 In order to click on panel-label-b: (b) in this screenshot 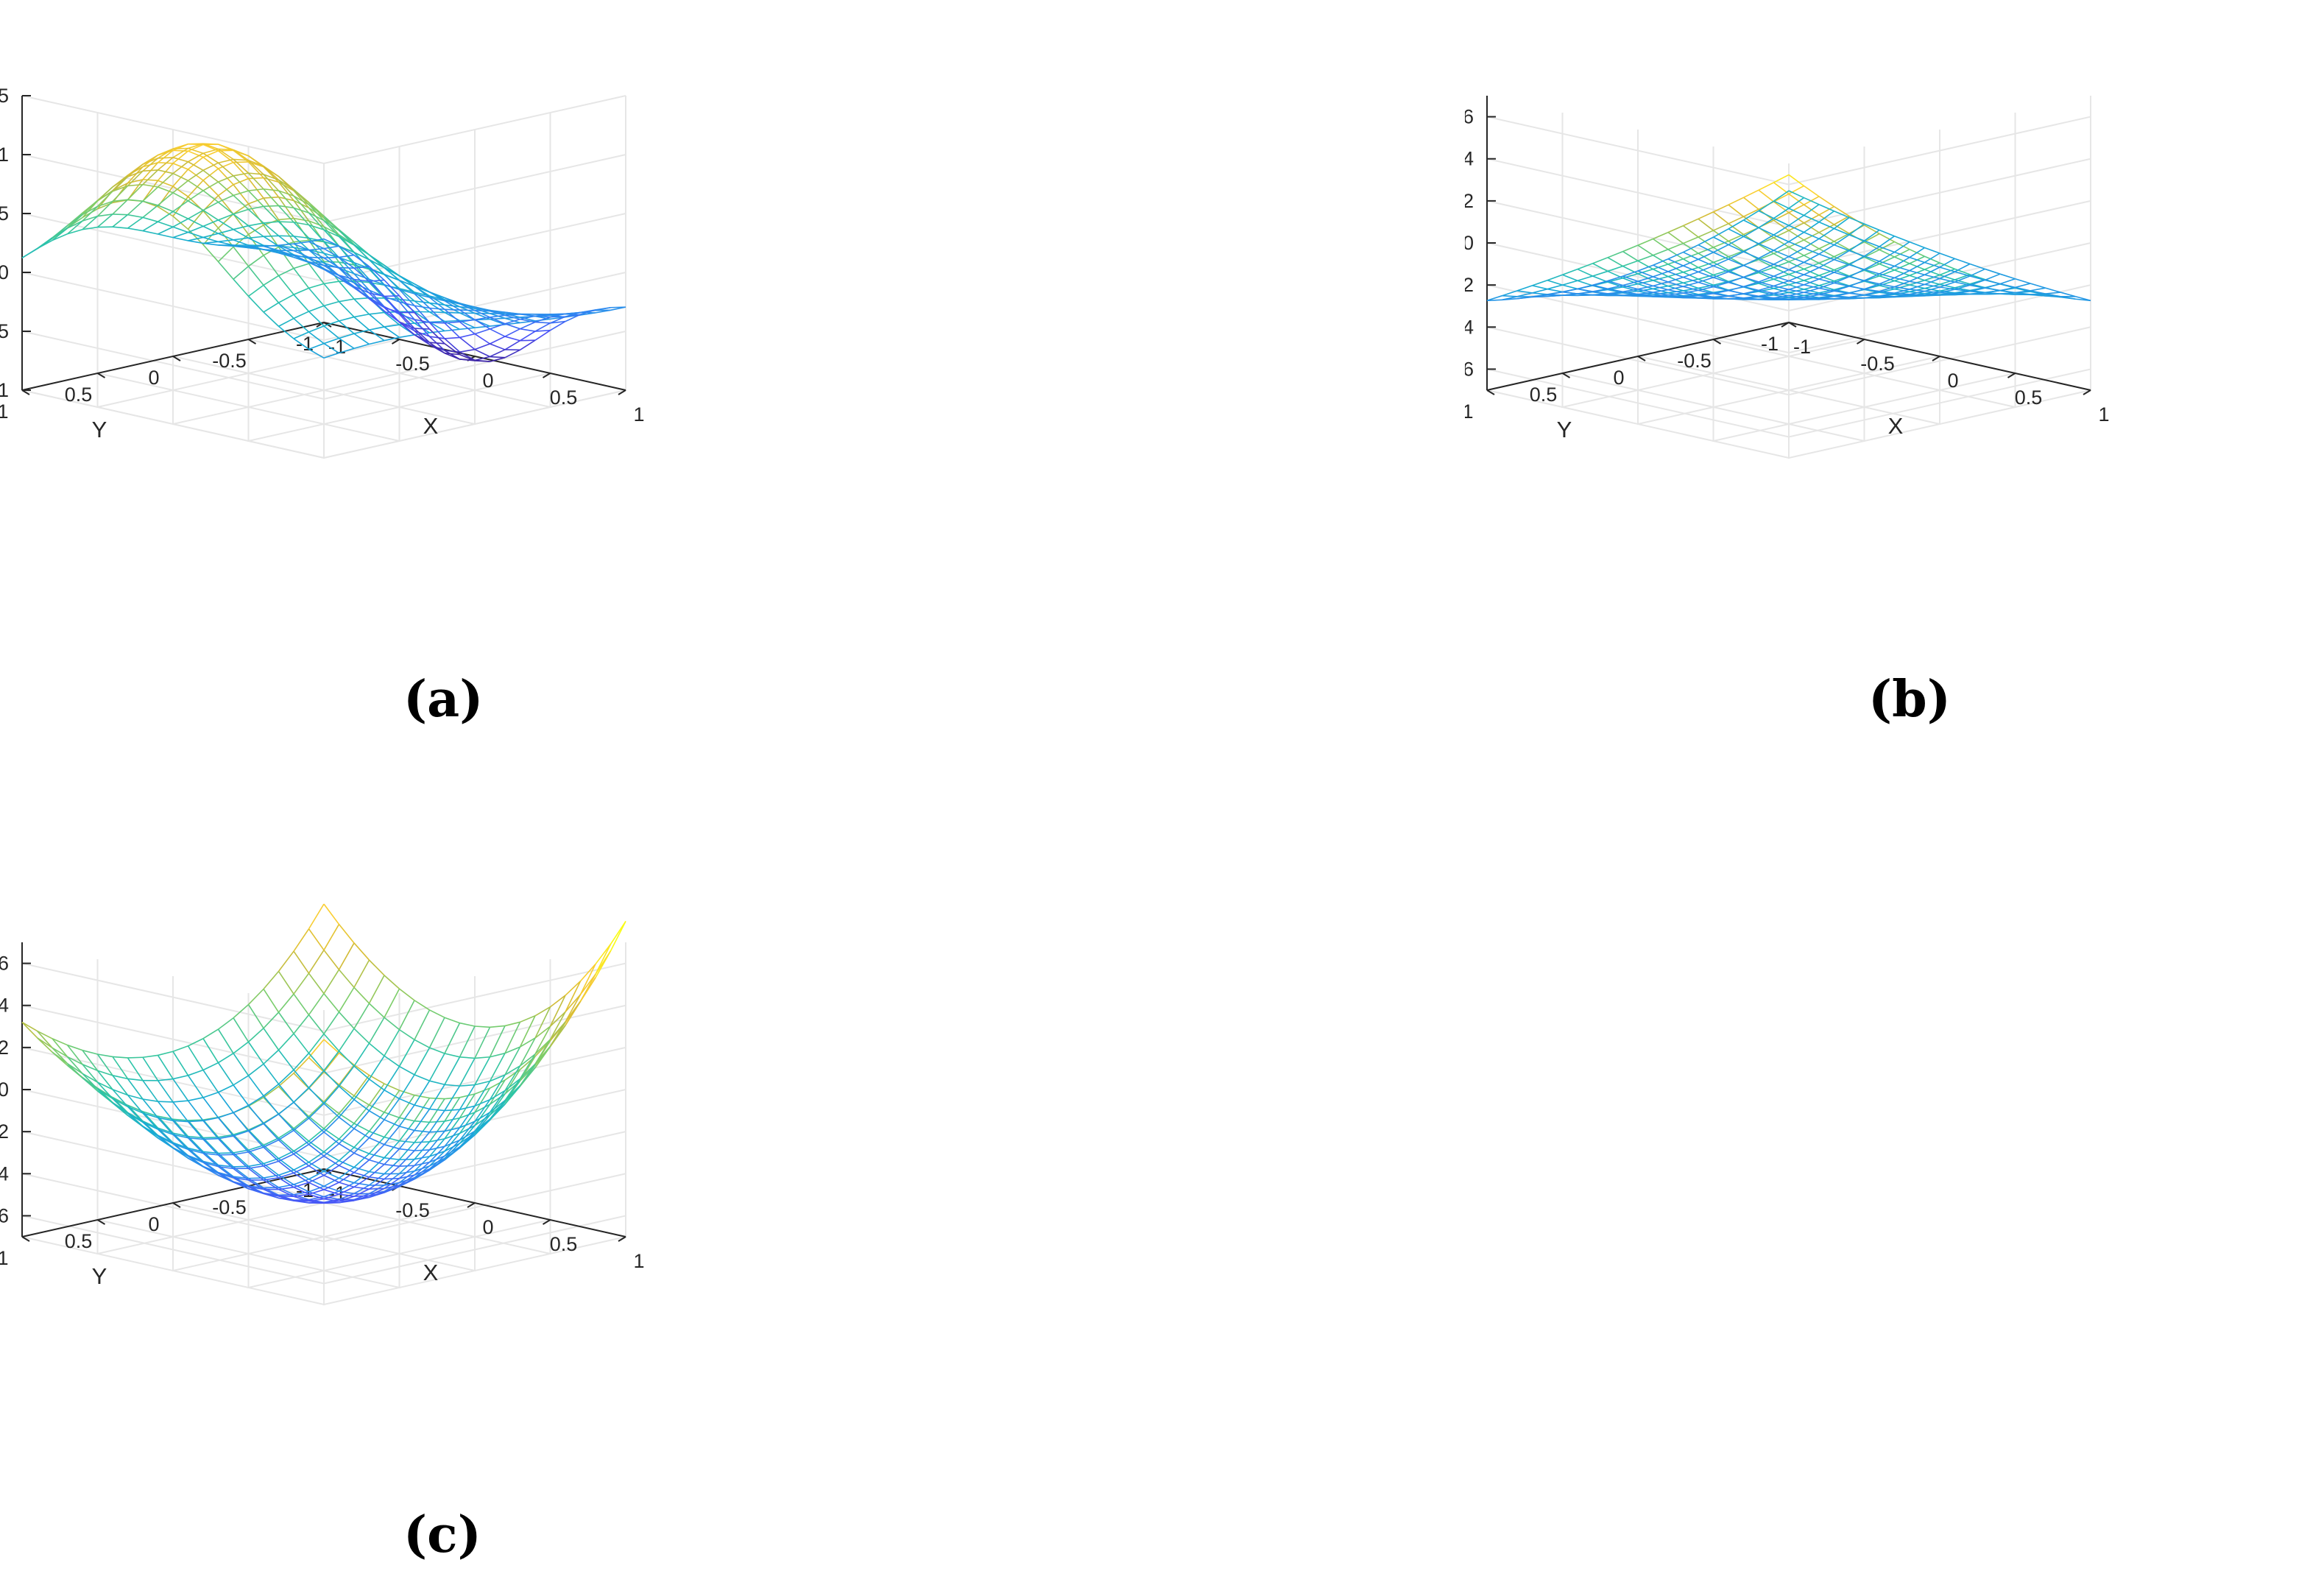, I will do `click(1909, 699)`.